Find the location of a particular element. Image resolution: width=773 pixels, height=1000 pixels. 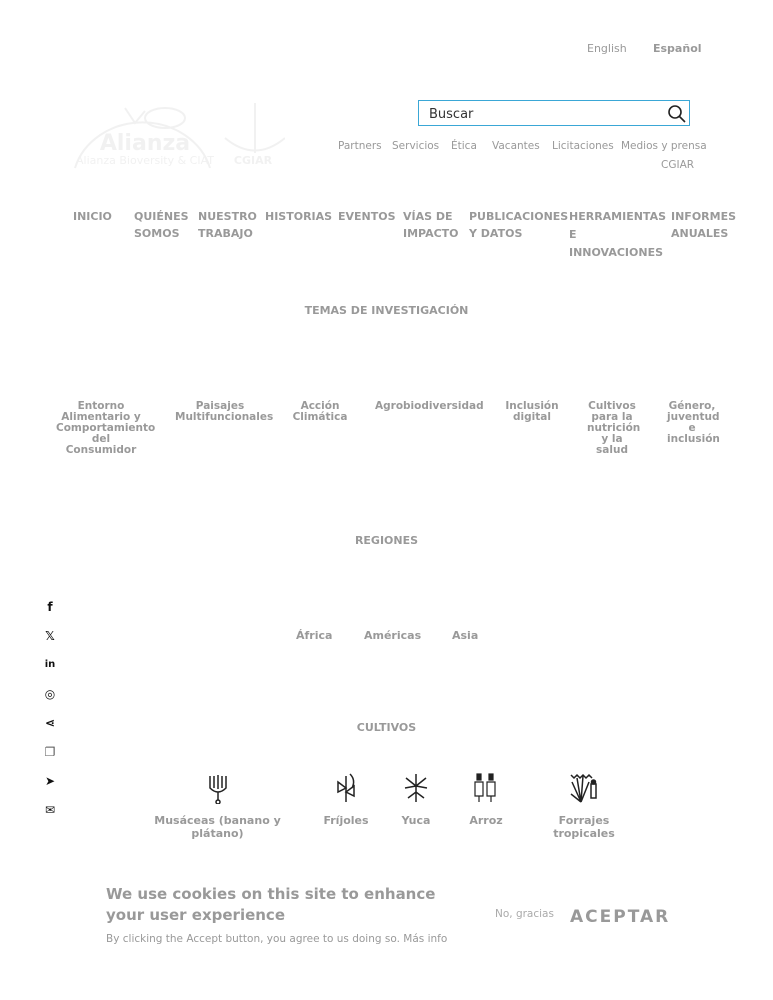

accept-button: ACEPTAR is located at coordinates (620, 917).